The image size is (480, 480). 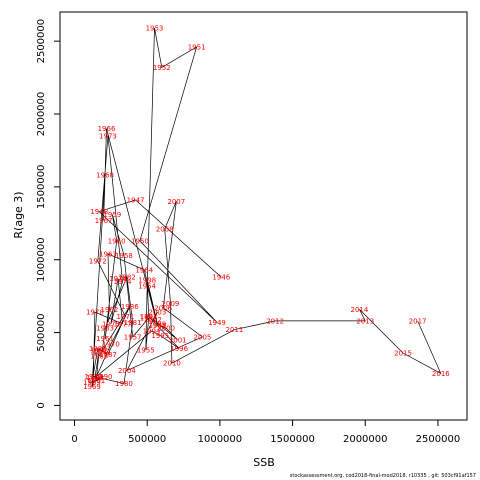 I want to click on year-label-1999: 1999, so click(x=157, y=324).